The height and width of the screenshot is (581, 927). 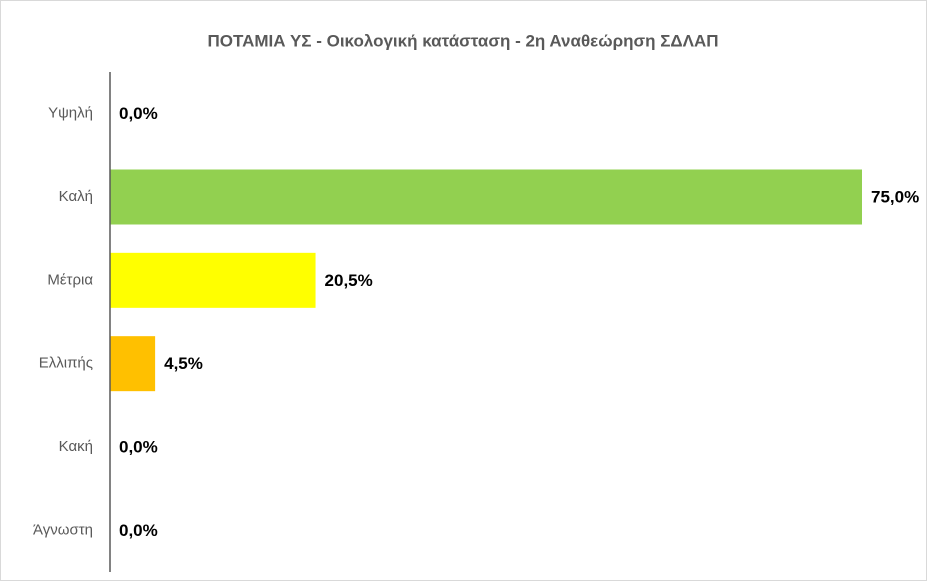 I want to click on y-tick-label: Μέτρια, so click(x=70, y=279).